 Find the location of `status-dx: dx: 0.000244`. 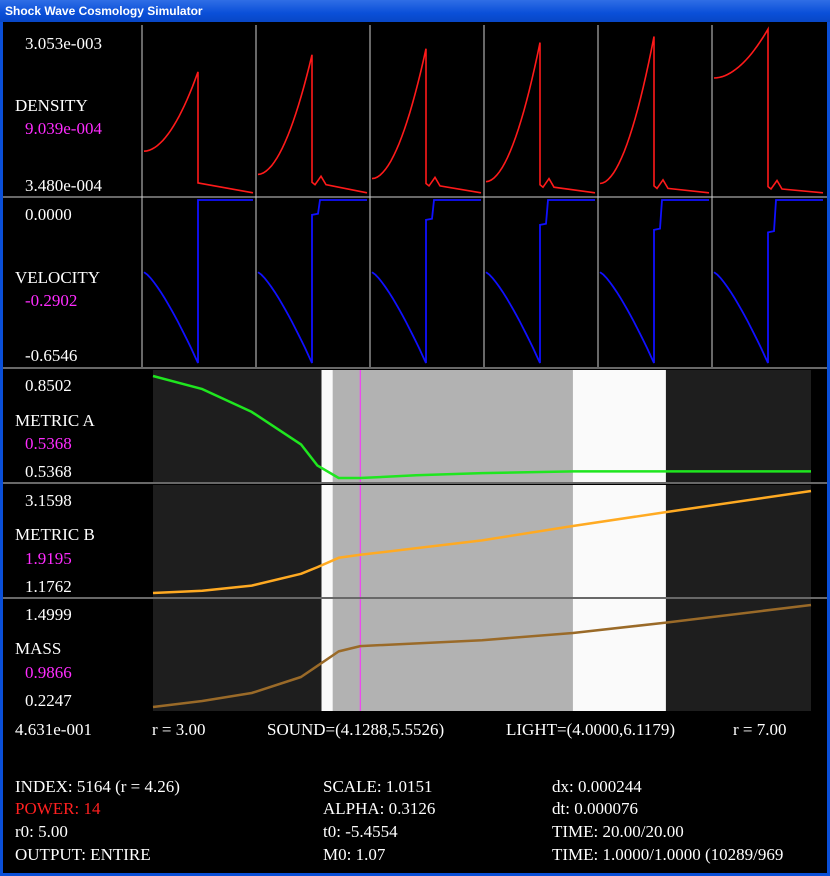

status-dx: dx: 0.000244 is located at coordinates (597, 786).